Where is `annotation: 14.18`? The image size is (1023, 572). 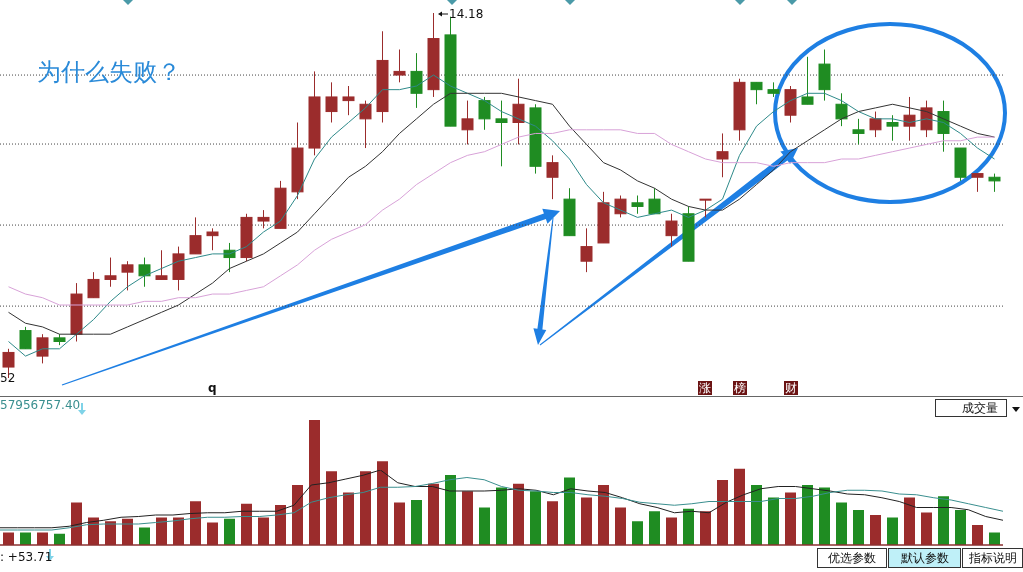 annotation: 14.18 is located at coordinates (466, 14).